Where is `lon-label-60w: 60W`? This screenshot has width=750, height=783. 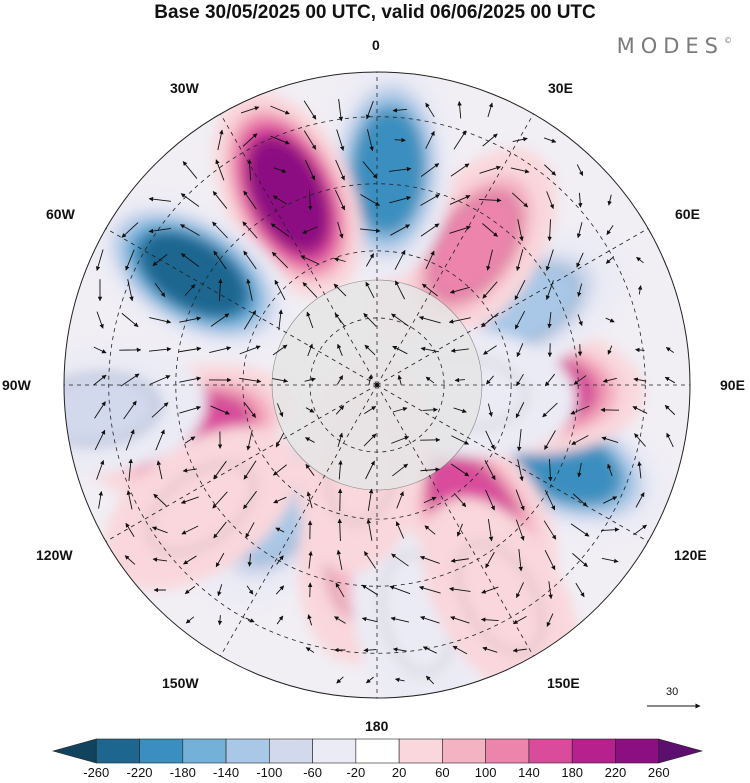
lon-label-60w: 60W is located at coordinates (60, 214).